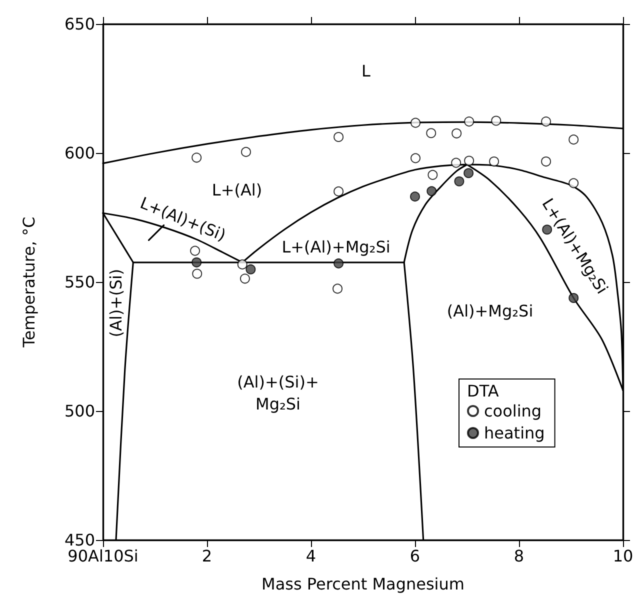  What do you see at coordinates (311, 556) in the screenshot?
I see `x-tick-label: 4` at bounding box center [311, 556].